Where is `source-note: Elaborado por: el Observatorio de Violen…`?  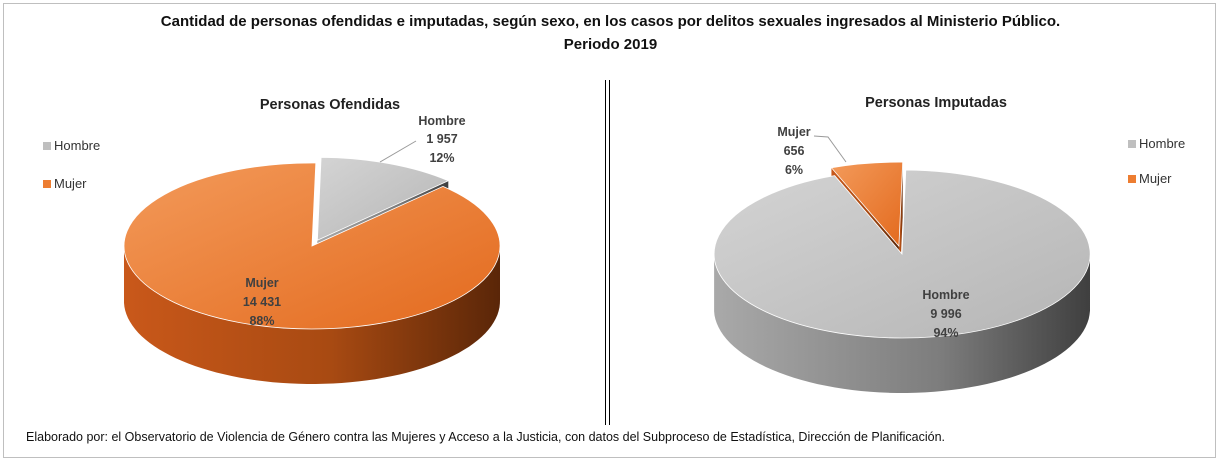
source-note: Elaborado por: el Observatorio de Violen… is located at coordinates (486, 437).